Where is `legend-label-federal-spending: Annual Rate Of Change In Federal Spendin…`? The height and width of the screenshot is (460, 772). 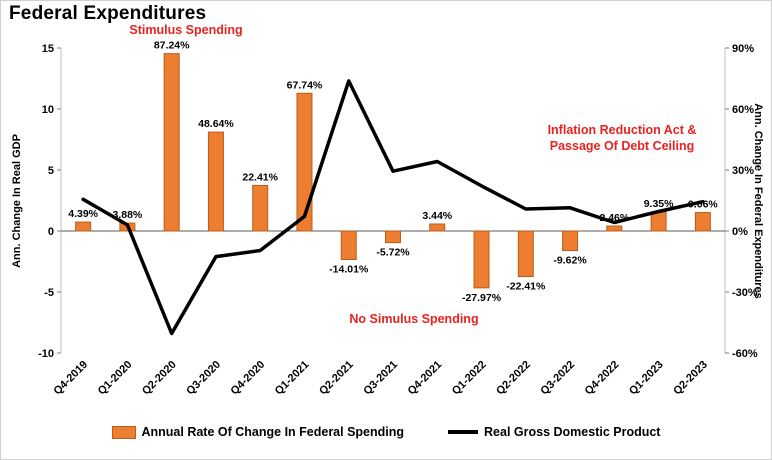
legend-label-federal-spending: Annual Rate Of Change In Federal Spendin… is located at coordinates (273, 432).